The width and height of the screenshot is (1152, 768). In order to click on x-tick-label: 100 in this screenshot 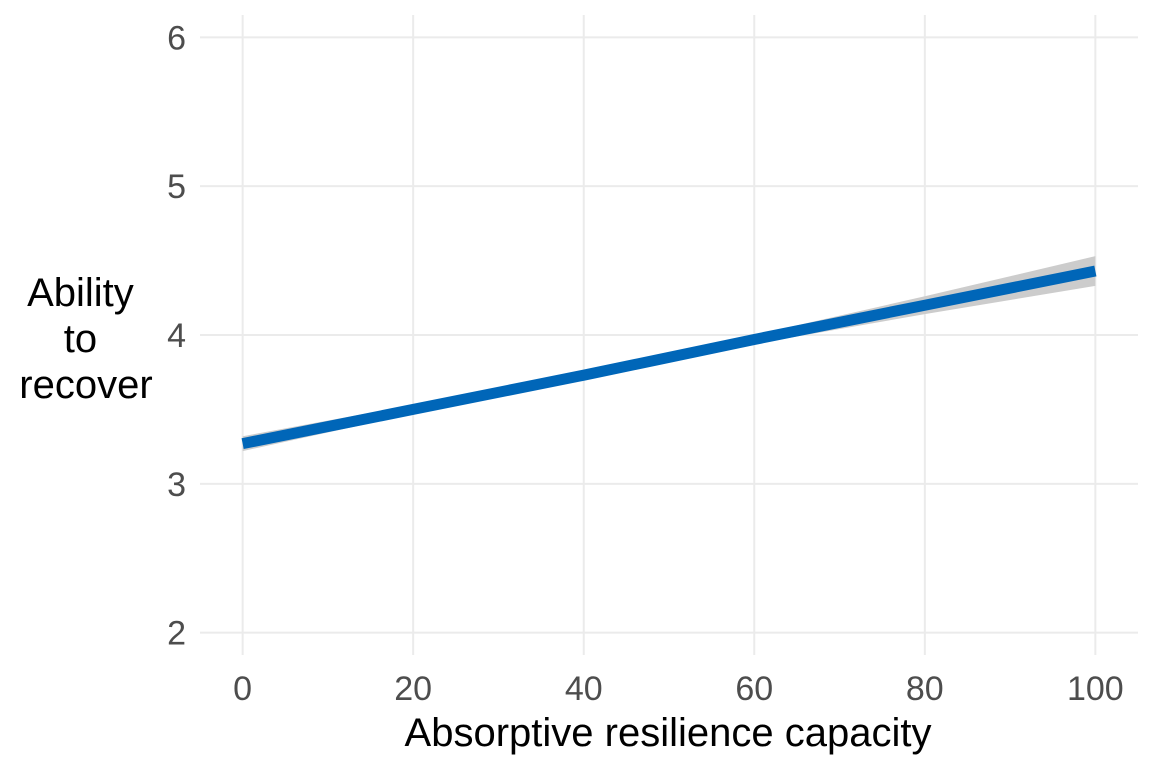, I will do `click(1095, 689)`.